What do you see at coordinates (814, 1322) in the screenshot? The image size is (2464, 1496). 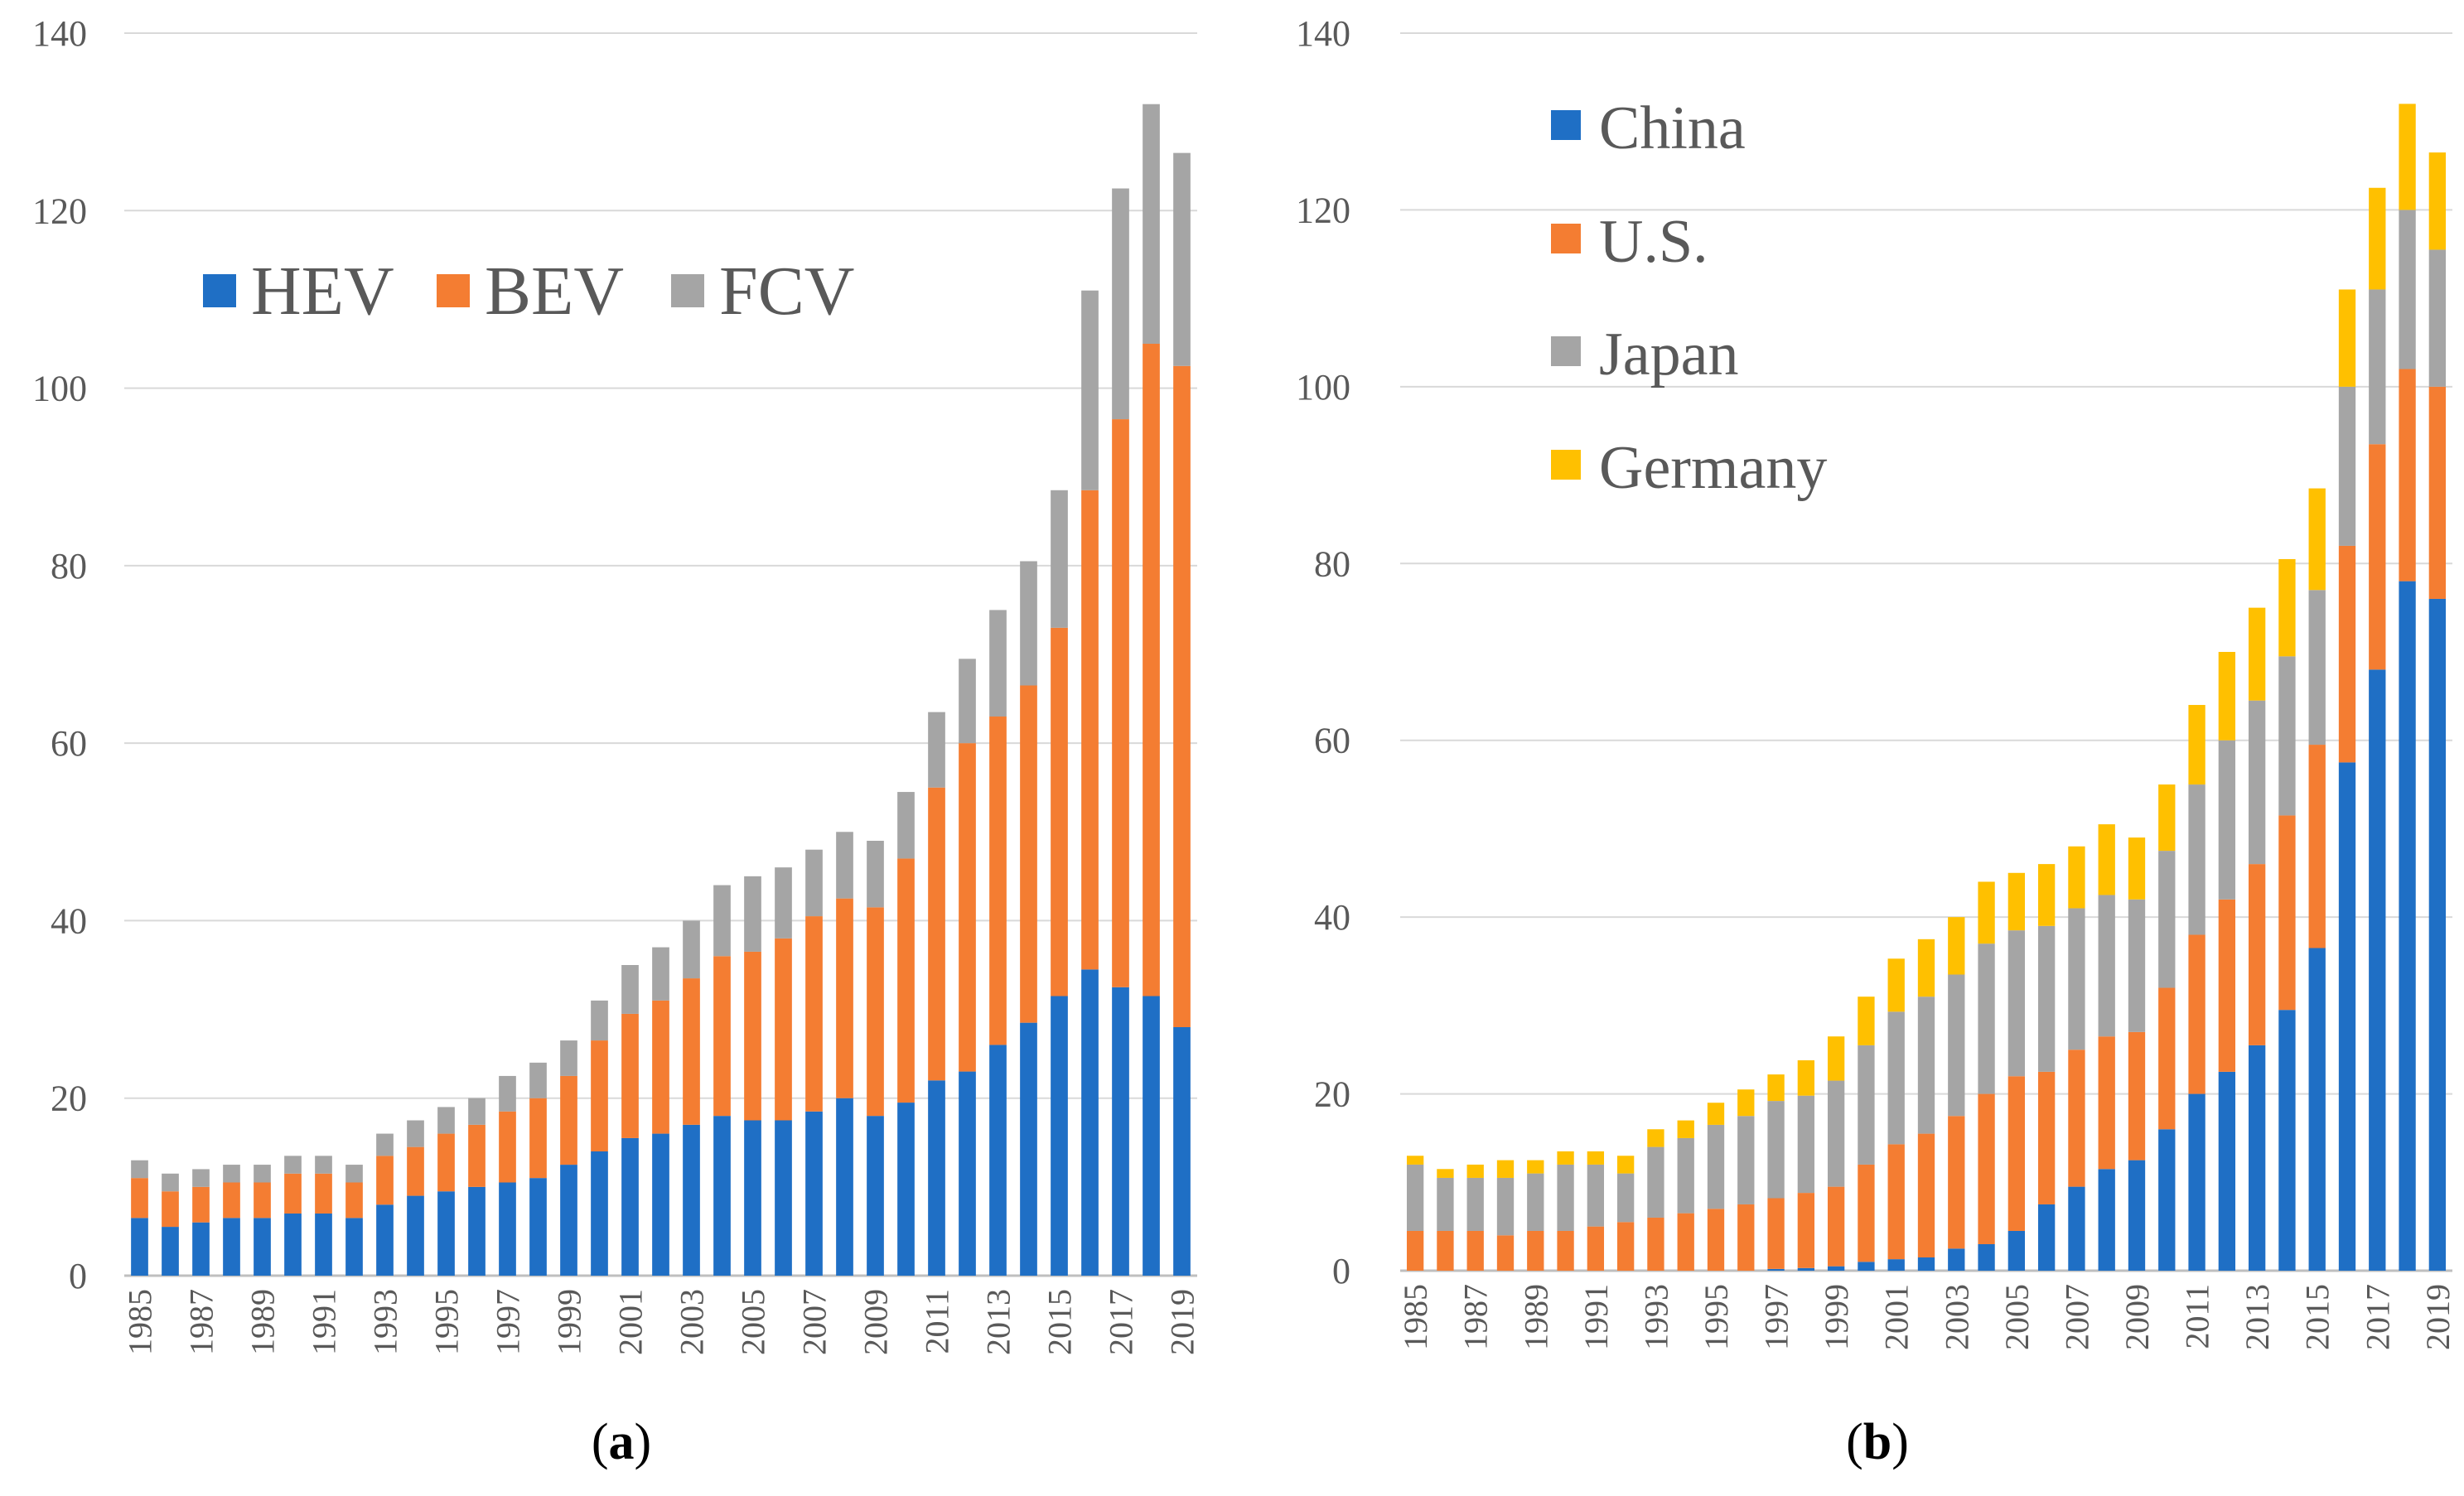 I see `x-tick-label: 2007` at bounding box center [814, 1322].